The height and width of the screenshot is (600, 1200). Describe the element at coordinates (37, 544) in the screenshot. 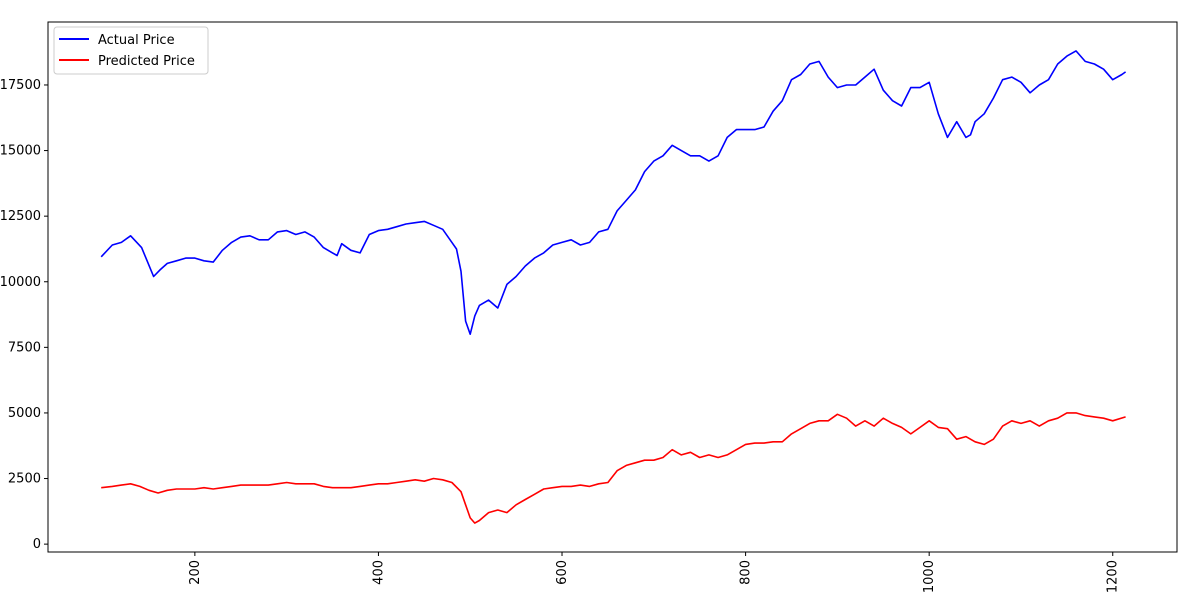

I see `y-tick-label: 0` at that location.